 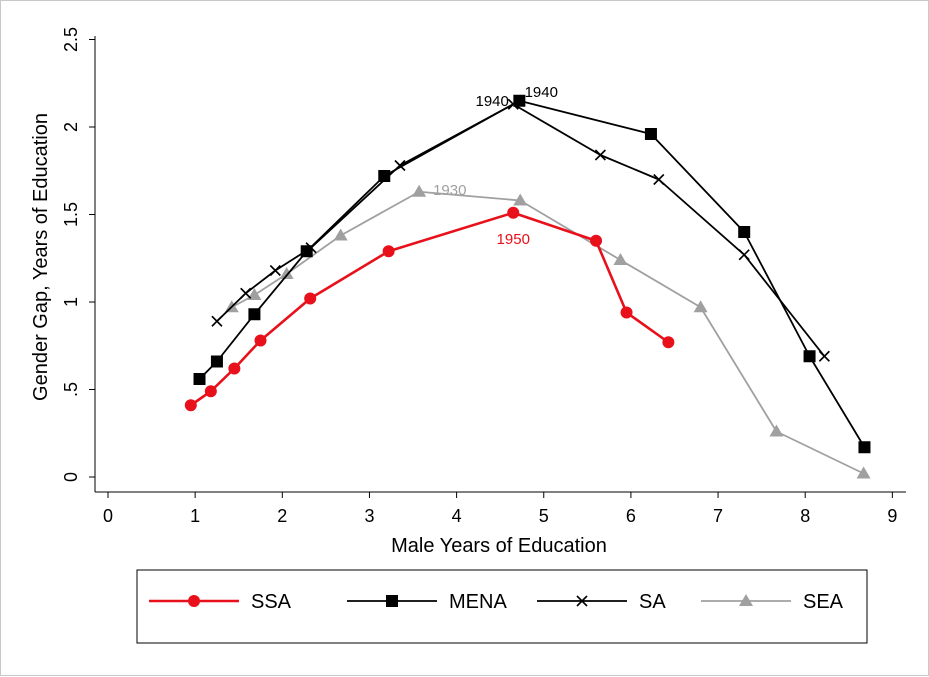 What do you see at coordinates (195, 516) in the screenshot?
I see `x-tick-label: 1` at bounding box center [195, 516].